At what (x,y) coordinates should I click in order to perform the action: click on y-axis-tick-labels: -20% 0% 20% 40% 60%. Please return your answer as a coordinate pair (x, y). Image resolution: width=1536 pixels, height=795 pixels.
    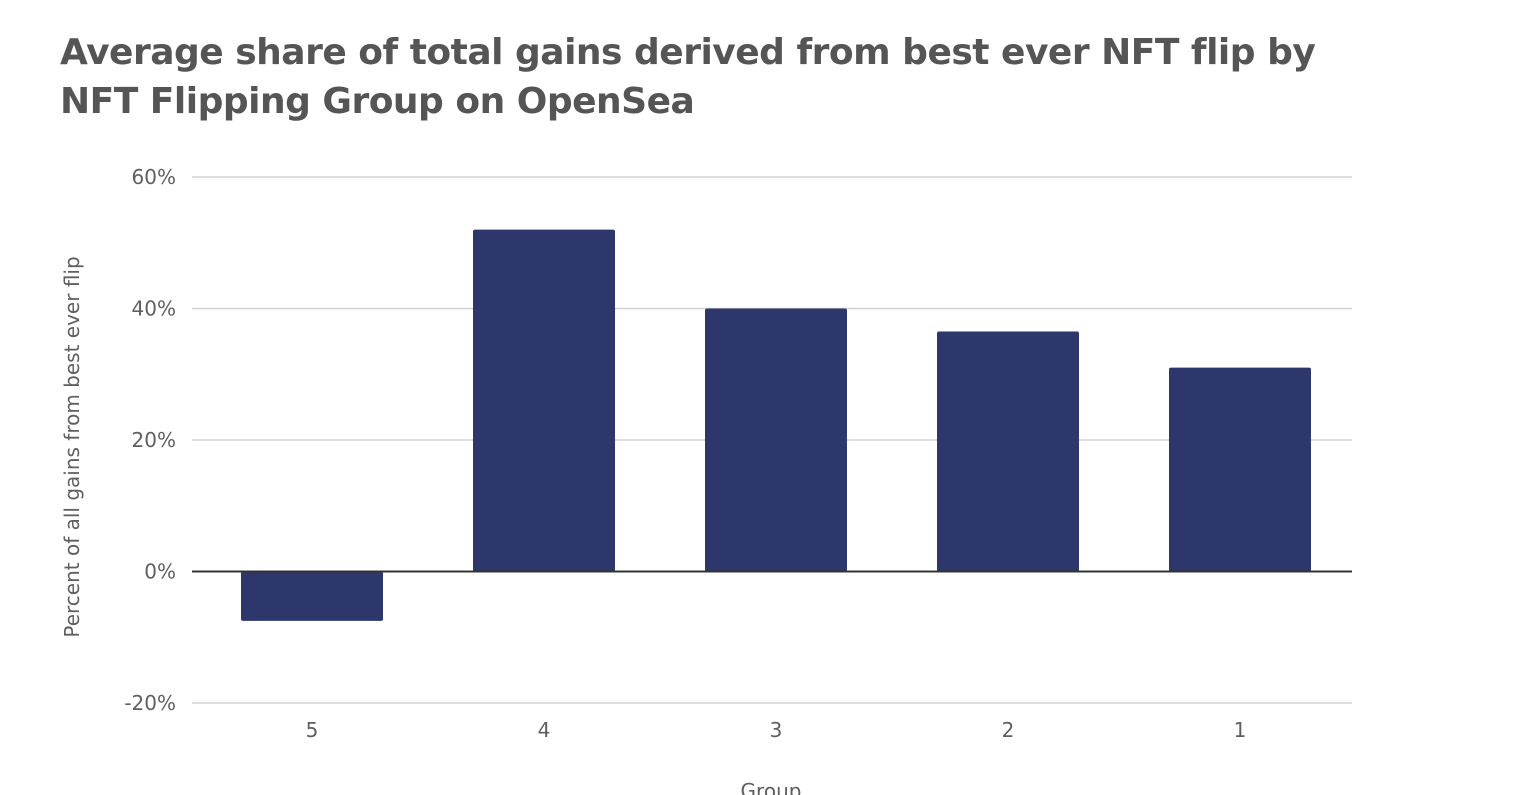
    Looking at the image, I should click on (150, 440).